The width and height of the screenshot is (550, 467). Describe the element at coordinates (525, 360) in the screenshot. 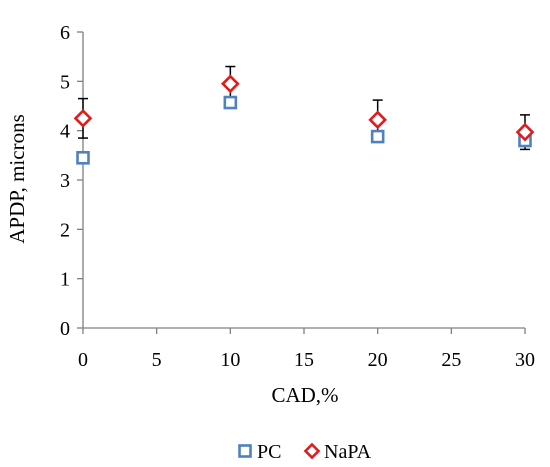

I see `x-tick-label: 30` at that location.